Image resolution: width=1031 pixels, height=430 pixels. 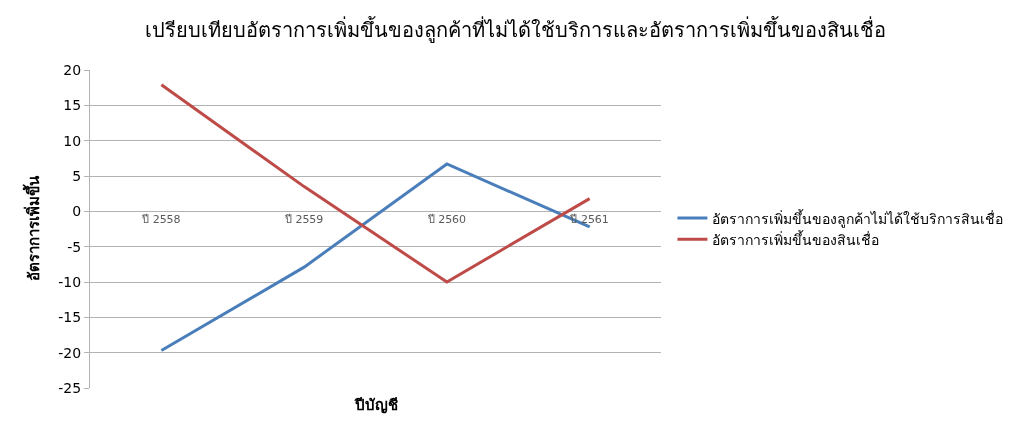 What do you see at coordinates (515, 30) in the screenshot?
I see `chart-title: เปรียบเทียบอัตราการเพิ่มขึ้นของลูกค้าที่ไม่ได้ใช้บริการและอัตราการเพิ่มขึ้นของสินเชื่อ` at bounding box center [515, 30].